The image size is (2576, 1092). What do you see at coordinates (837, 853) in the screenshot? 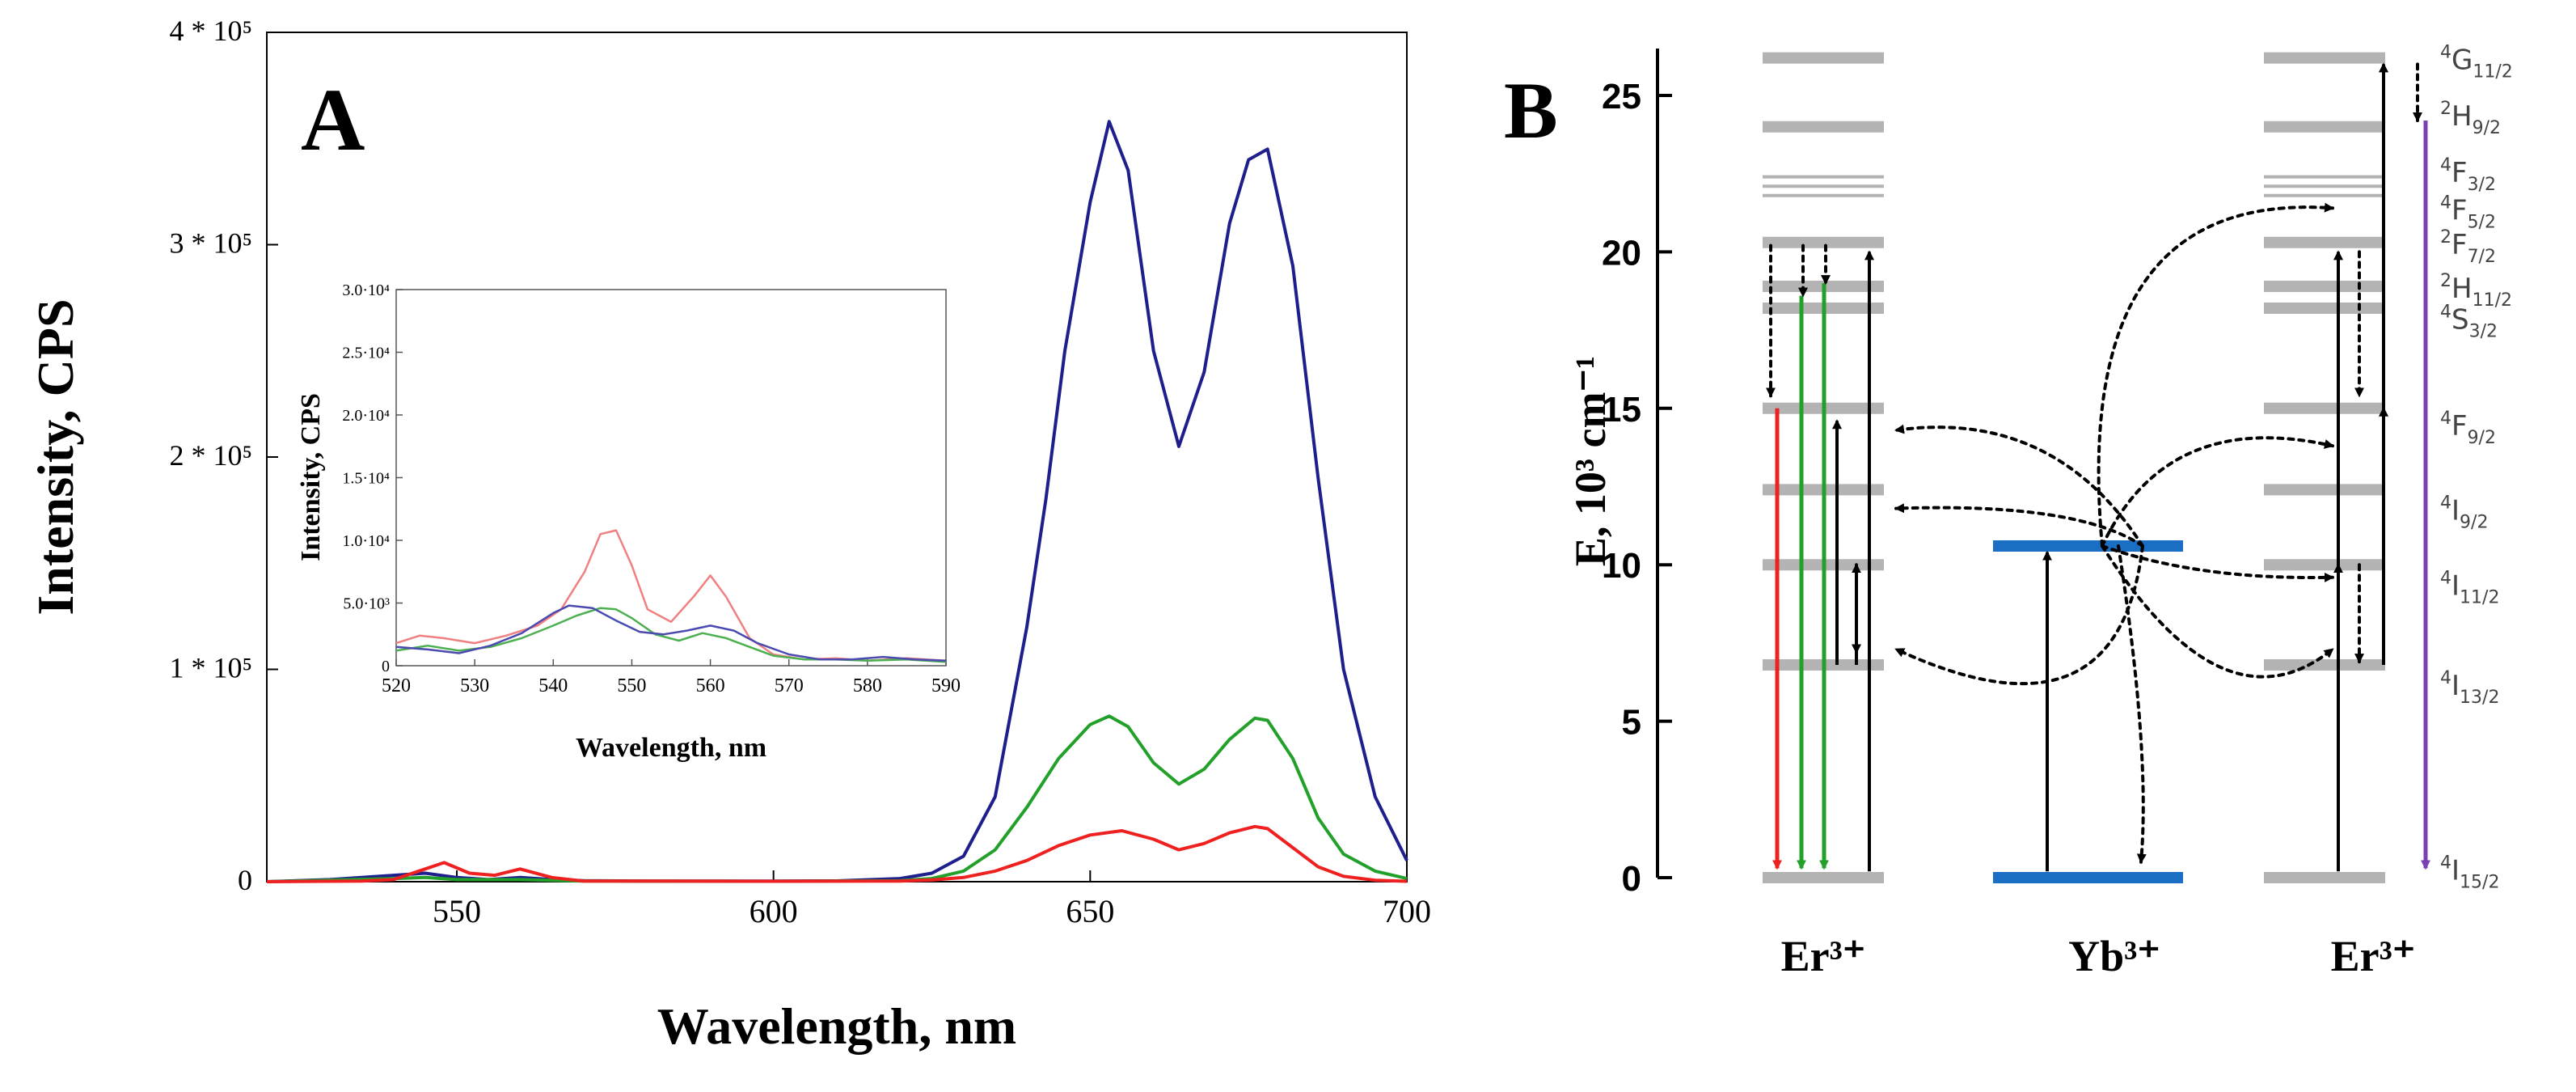
I see `series-line-red` at bounding box center [837, 853].